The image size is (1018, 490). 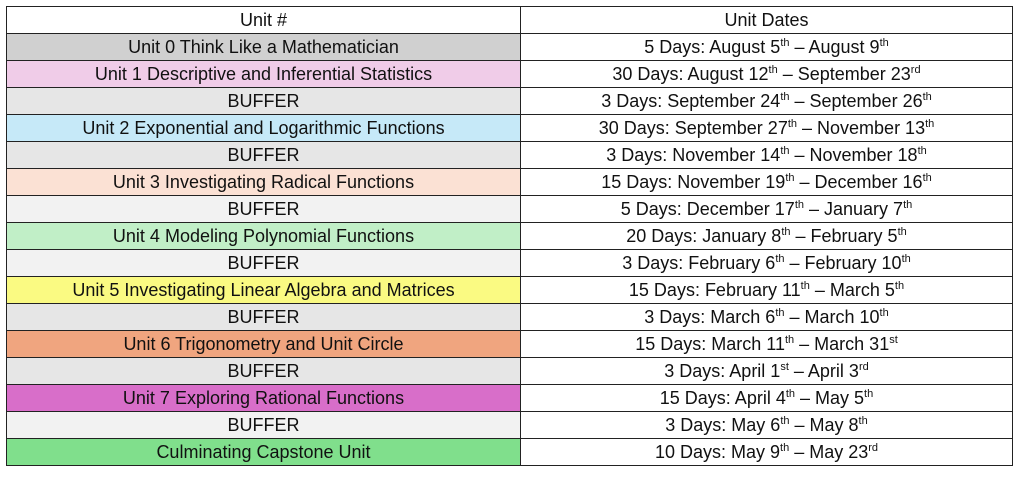 I want to click on end-date: – November 18, so click(x=853, y=155).